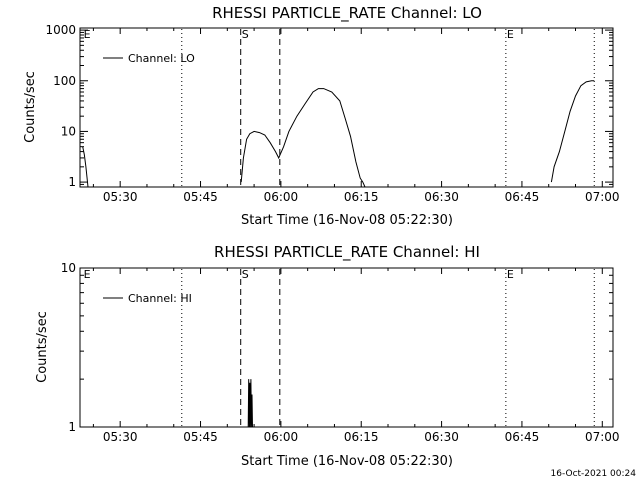 The image size is (640, 480). Describe the element at coordinates (60, 30) in the screenshot. I see `lo-y-tick-label: 1000` at that location.